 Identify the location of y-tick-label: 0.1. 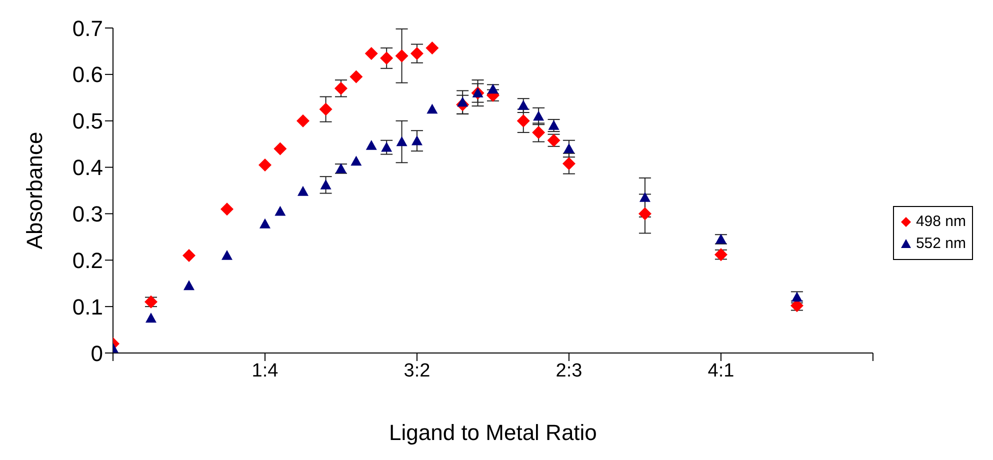
(87, 307).